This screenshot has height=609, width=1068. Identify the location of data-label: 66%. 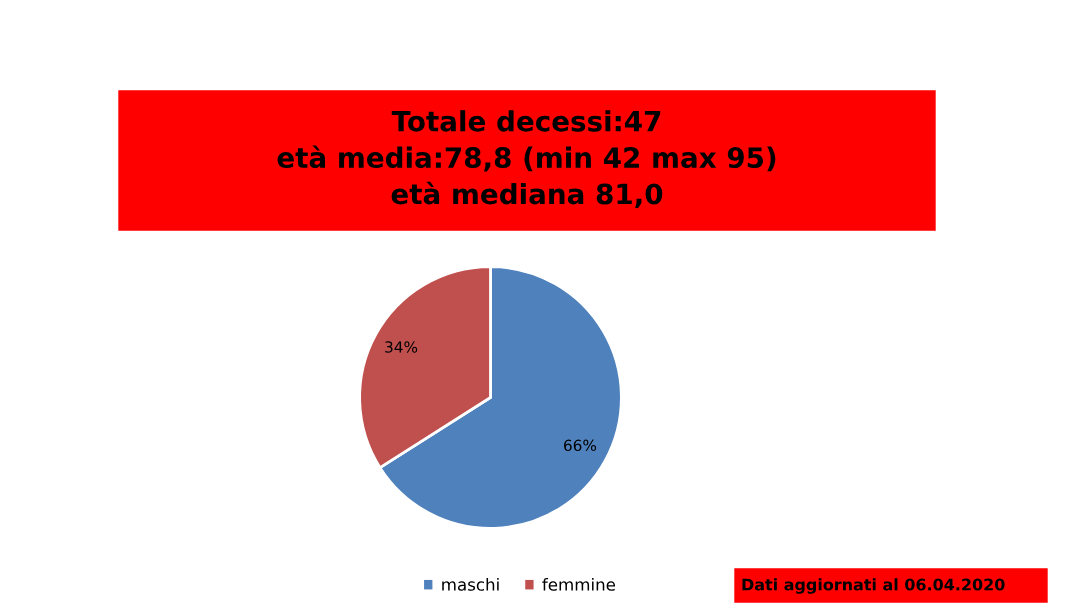
(580, 445).